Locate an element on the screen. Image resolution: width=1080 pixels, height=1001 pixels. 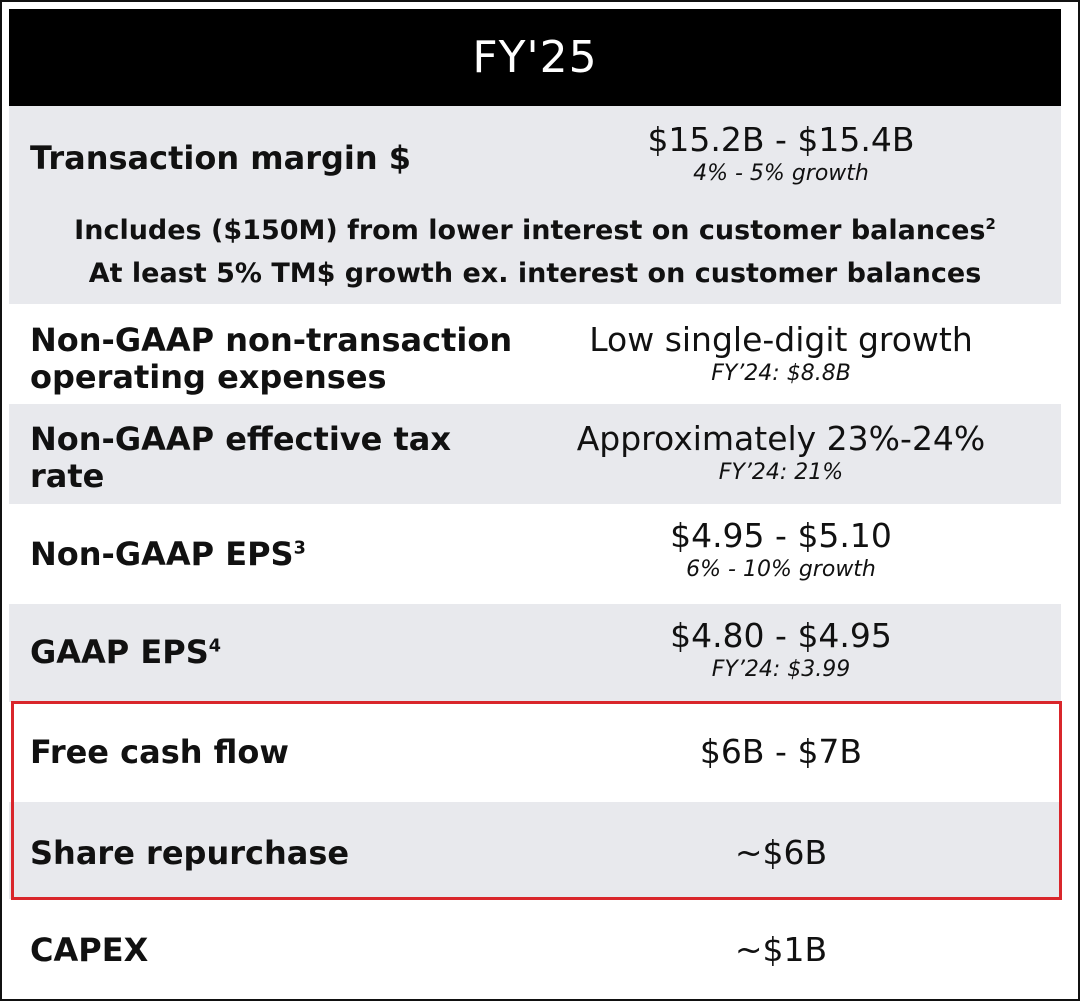
row-value: ~$6B is located at coordinates (781, 852).